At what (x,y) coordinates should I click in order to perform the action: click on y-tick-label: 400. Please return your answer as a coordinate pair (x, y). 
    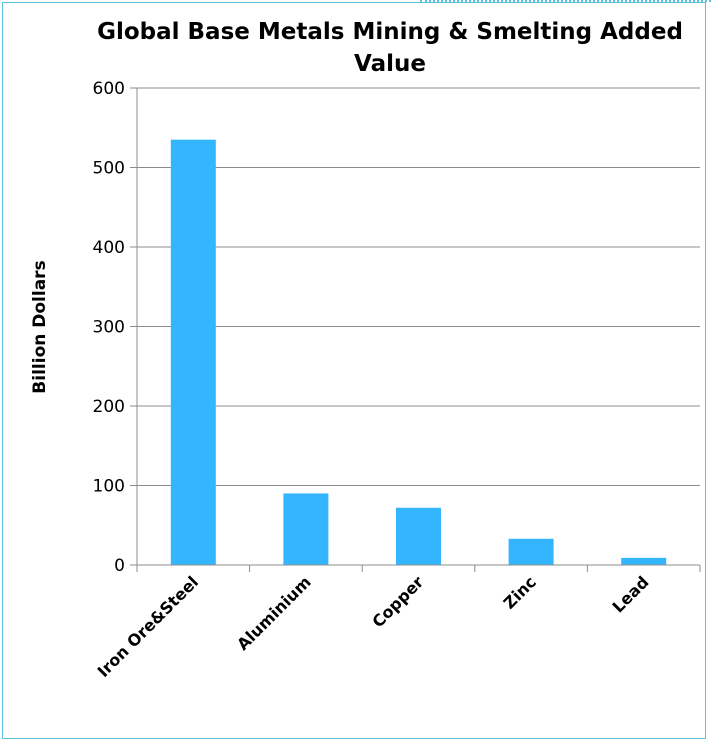
    Looking at the image, I should click on (109, 248).